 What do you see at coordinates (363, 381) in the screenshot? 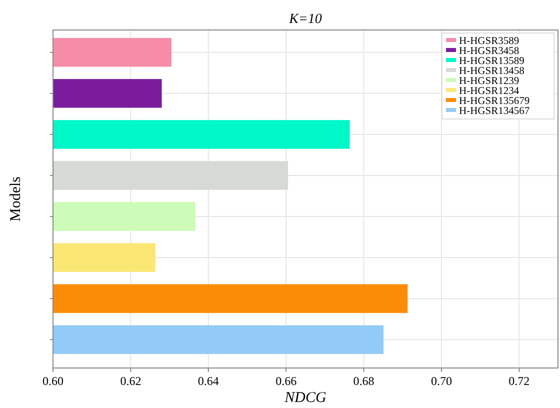
I see `x-tick-label: 0.68` at bounding box center [363, 381].